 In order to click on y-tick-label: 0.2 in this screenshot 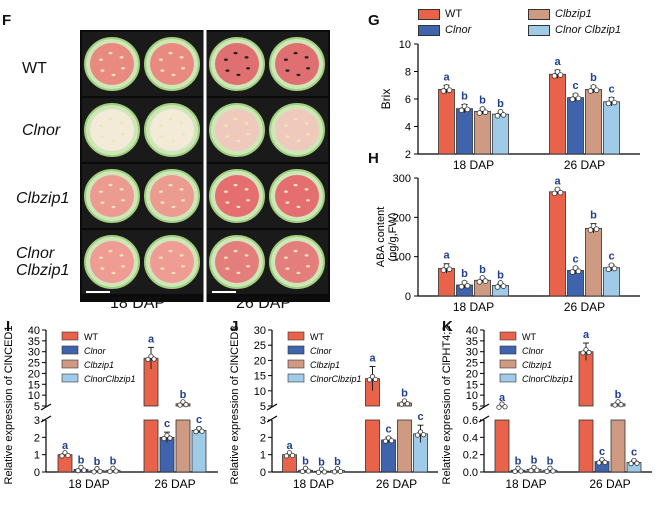, I will do `click(470, 456)`.